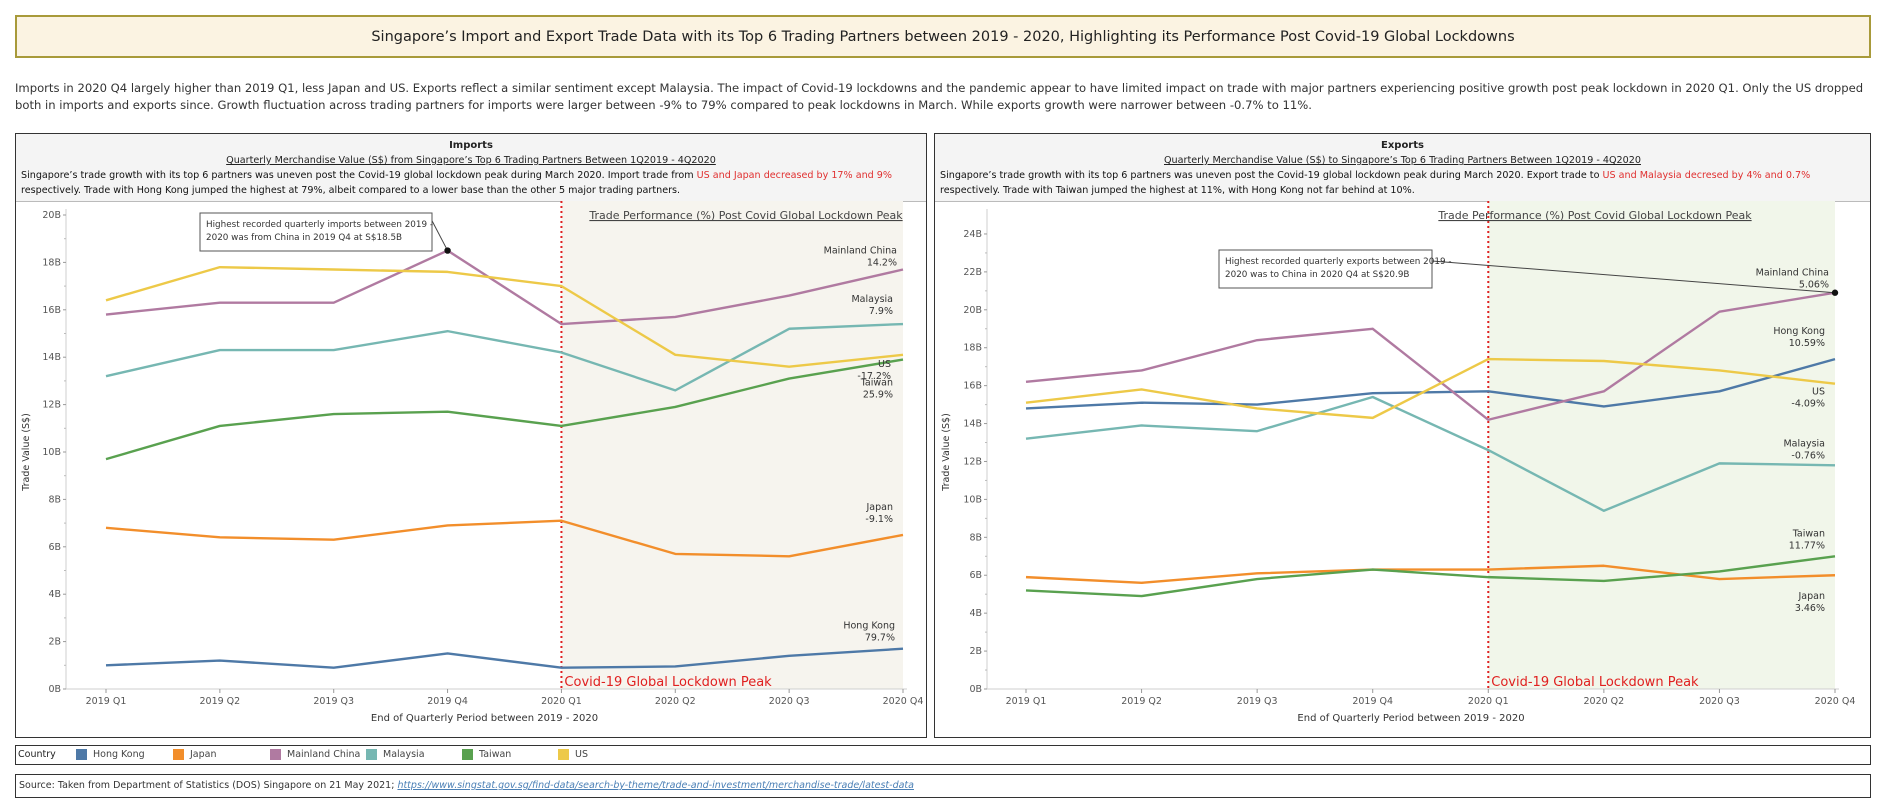 The height and width of the screenshot is (805, 1898). What do you see at coordinates (51, 215) in the screenshot?
I see `y-tick-label: 20B` at bounding box center [51, 215].